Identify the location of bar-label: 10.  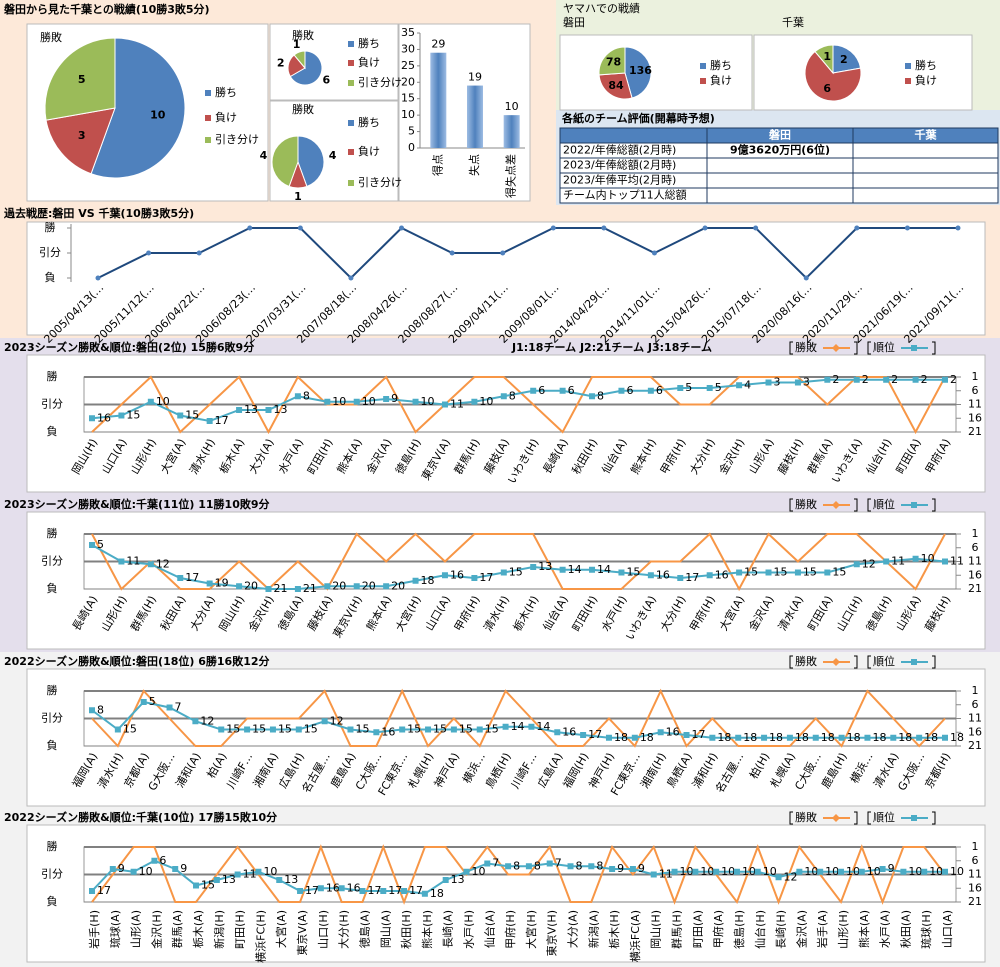
(512, 106).